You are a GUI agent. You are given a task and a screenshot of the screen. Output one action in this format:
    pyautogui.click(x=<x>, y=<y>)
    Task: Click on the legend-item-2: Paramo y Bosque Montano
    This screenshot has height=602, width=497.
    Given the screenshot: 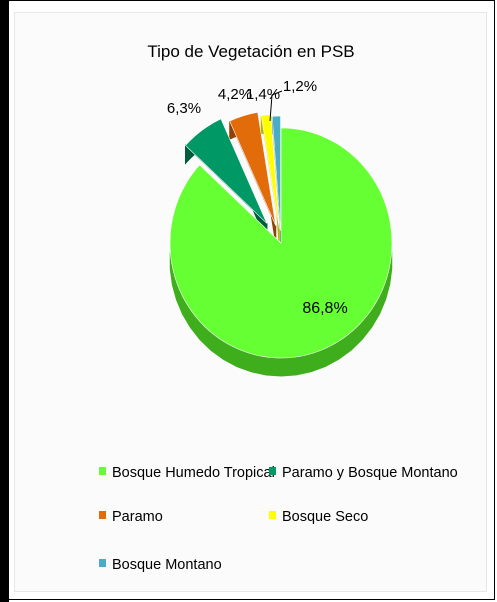 What is the action you would take?
    pyautogui.click(x=363, y=473)
    